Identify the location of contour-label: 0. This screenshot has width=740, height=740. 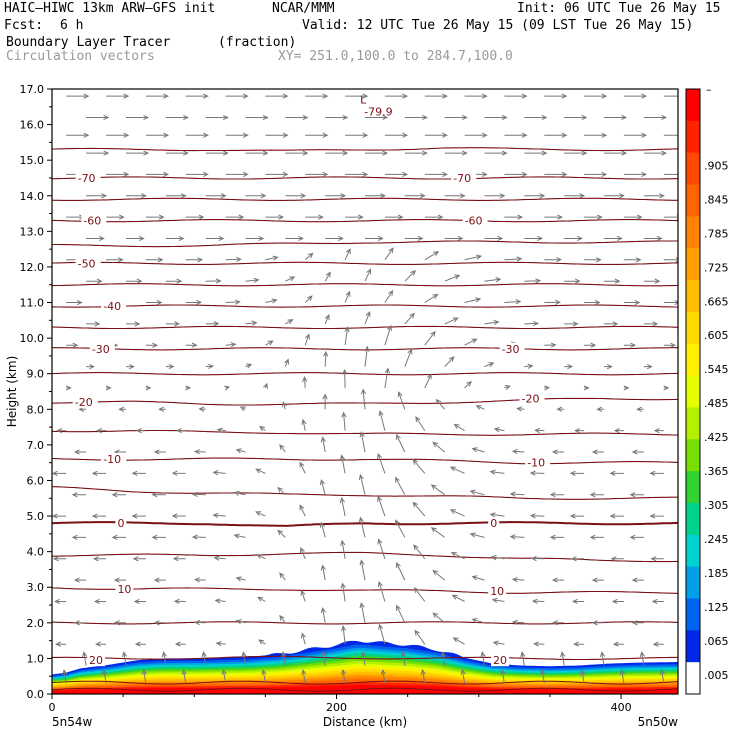
(120, 523).